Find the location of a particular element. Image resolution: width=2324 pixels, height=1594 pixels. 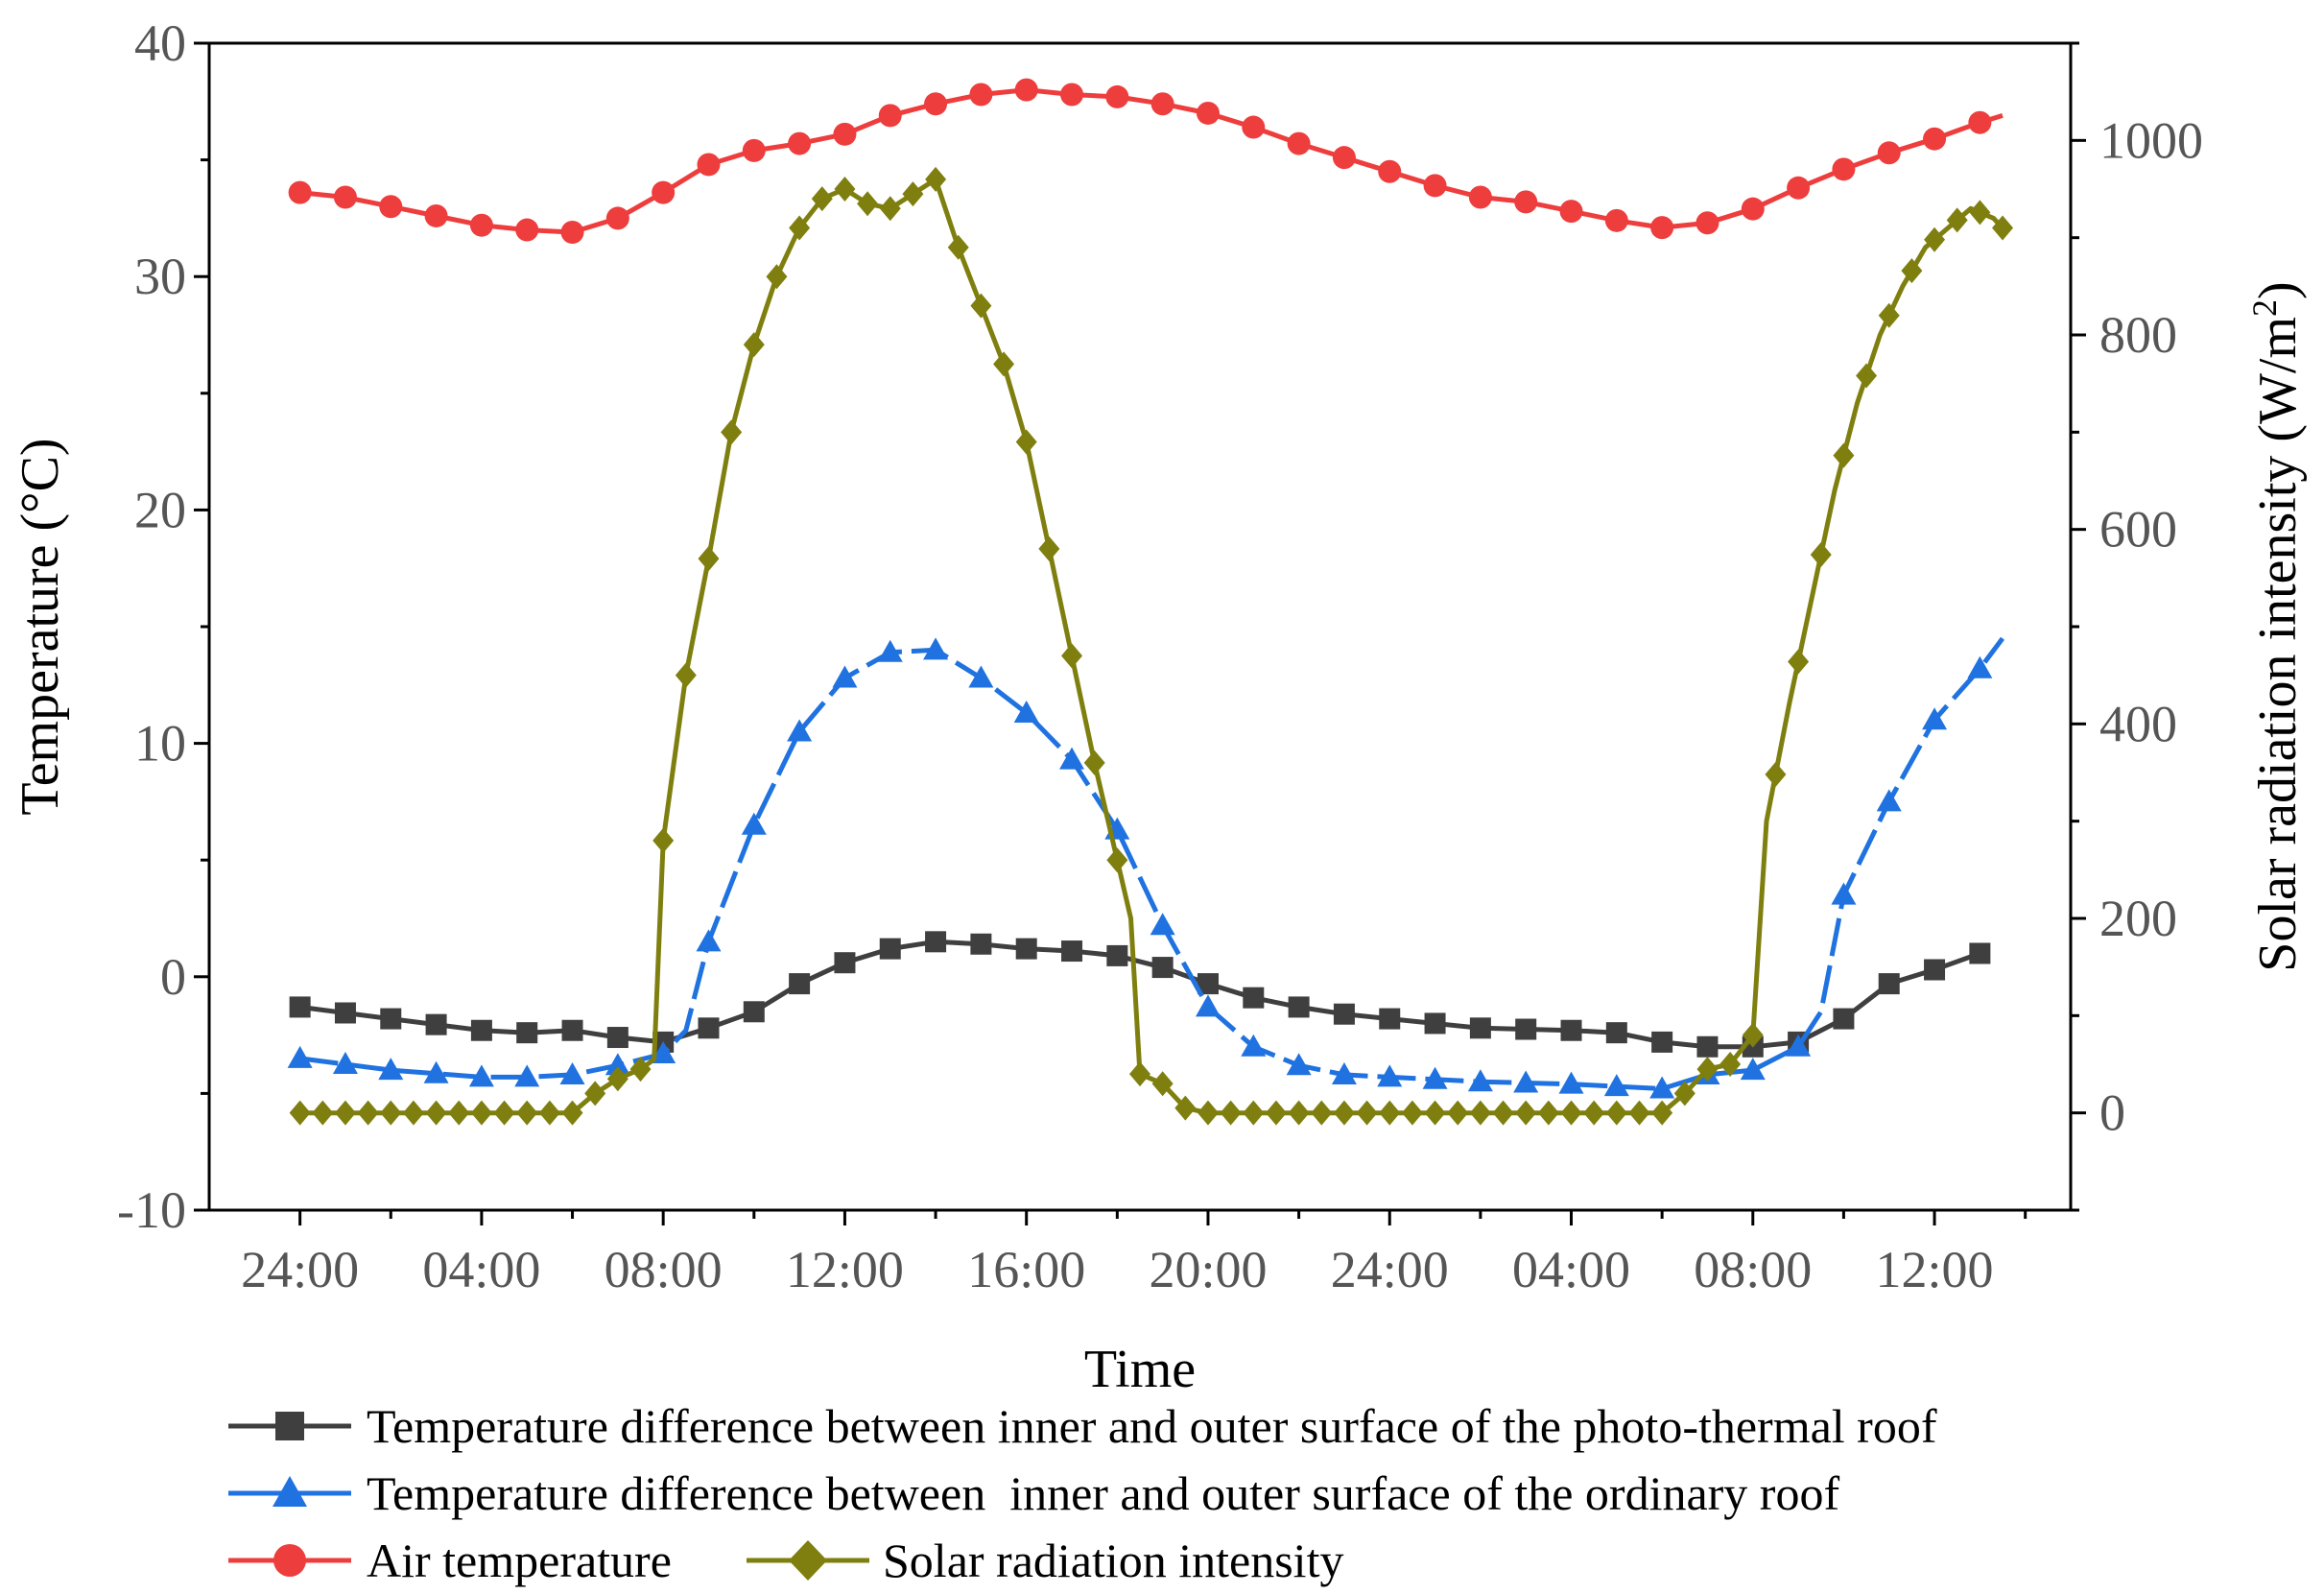

legend-item-air-temperature: Air temperature is located at coordinates (450, 1560).